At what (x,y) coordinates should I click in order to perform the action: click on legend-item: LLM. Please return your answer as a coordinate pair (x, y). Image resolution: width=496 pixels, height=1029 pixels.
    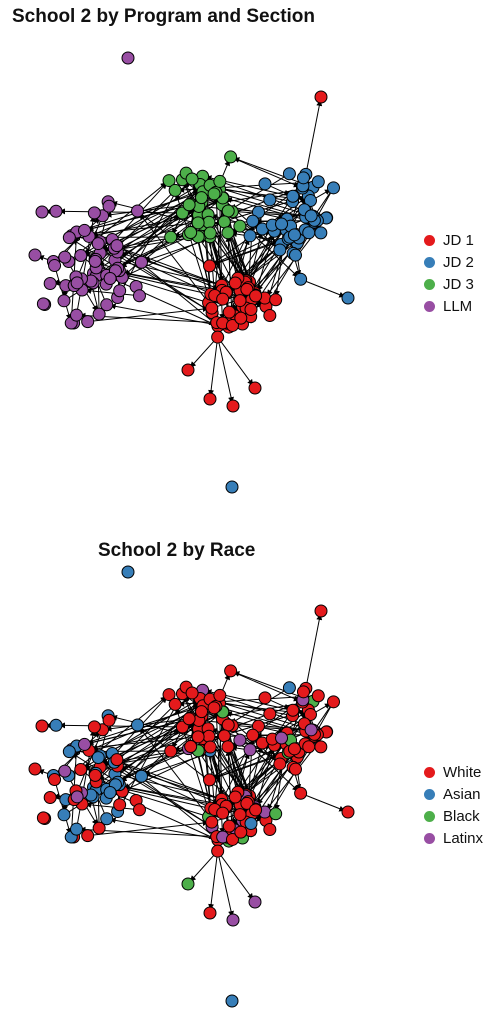
    Looking at the image, I should click on (449, 306).